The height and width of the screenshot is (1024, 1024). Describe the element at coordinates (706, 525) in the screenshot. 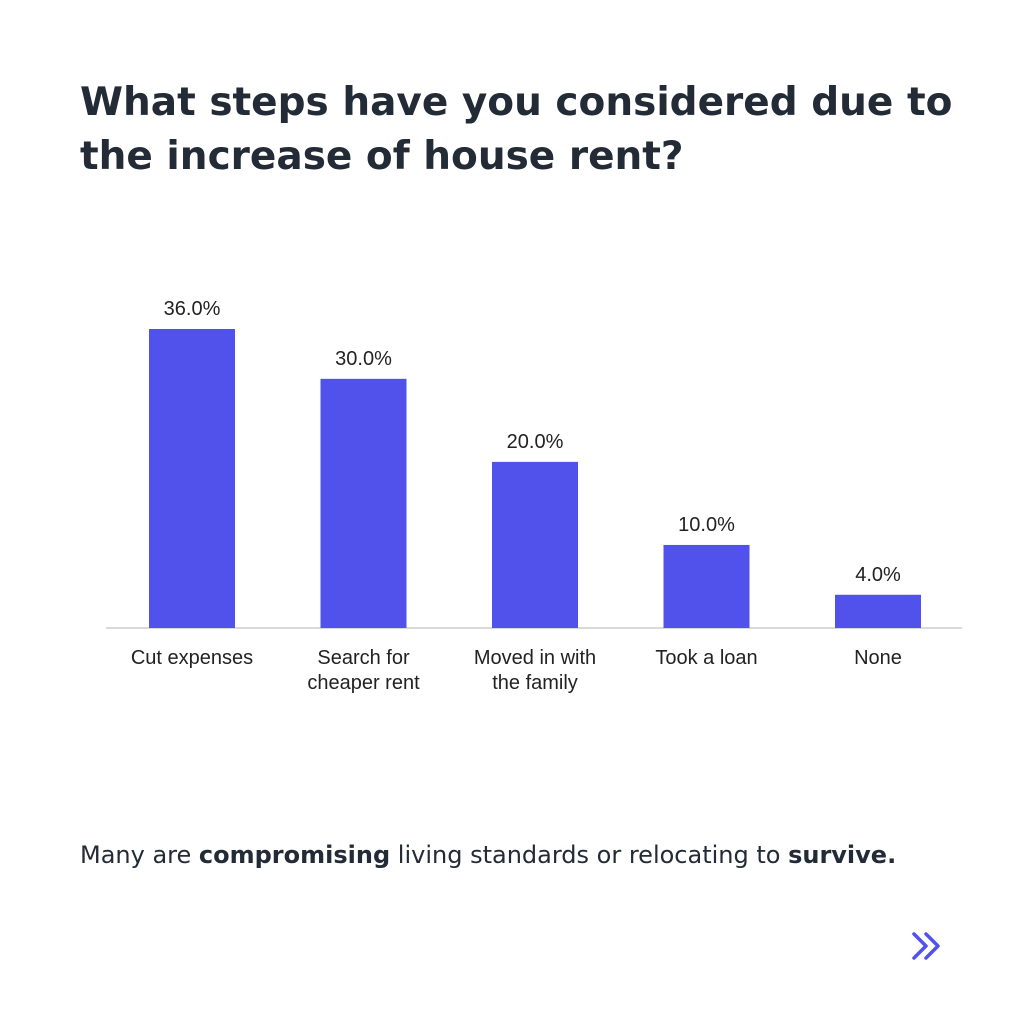

I see `value-label-4: 10.0%` at that location.